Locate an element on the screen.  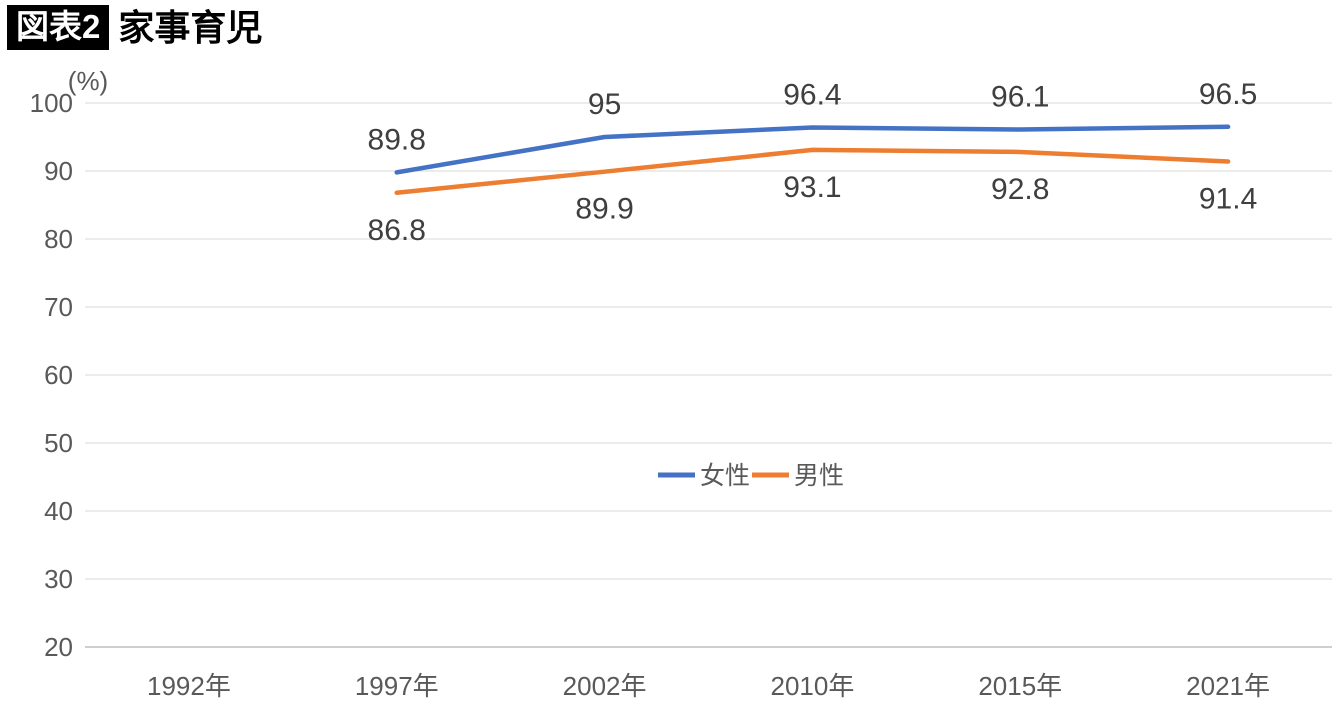
male-data-label: 86.8 is located at coordinates (397, 230).